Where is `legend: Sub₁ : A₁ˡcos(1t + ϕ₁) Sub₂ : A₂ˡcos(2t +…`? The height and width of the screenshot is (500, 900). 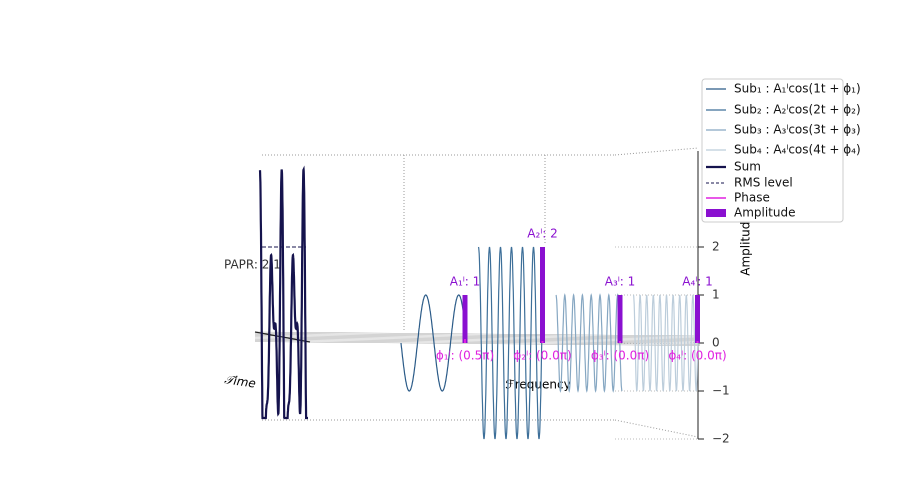
legend: Sub₁ : A₁ˡcos(1t + ϕ₁) Sub₂ : A₂ˡcos(2t +… is located at coordinates (781, 150).